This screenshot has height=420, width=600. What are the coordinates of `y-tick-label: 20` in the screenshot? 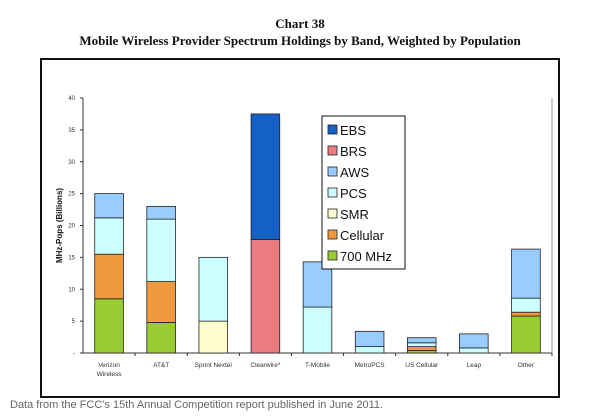 It's located at (71, 227).